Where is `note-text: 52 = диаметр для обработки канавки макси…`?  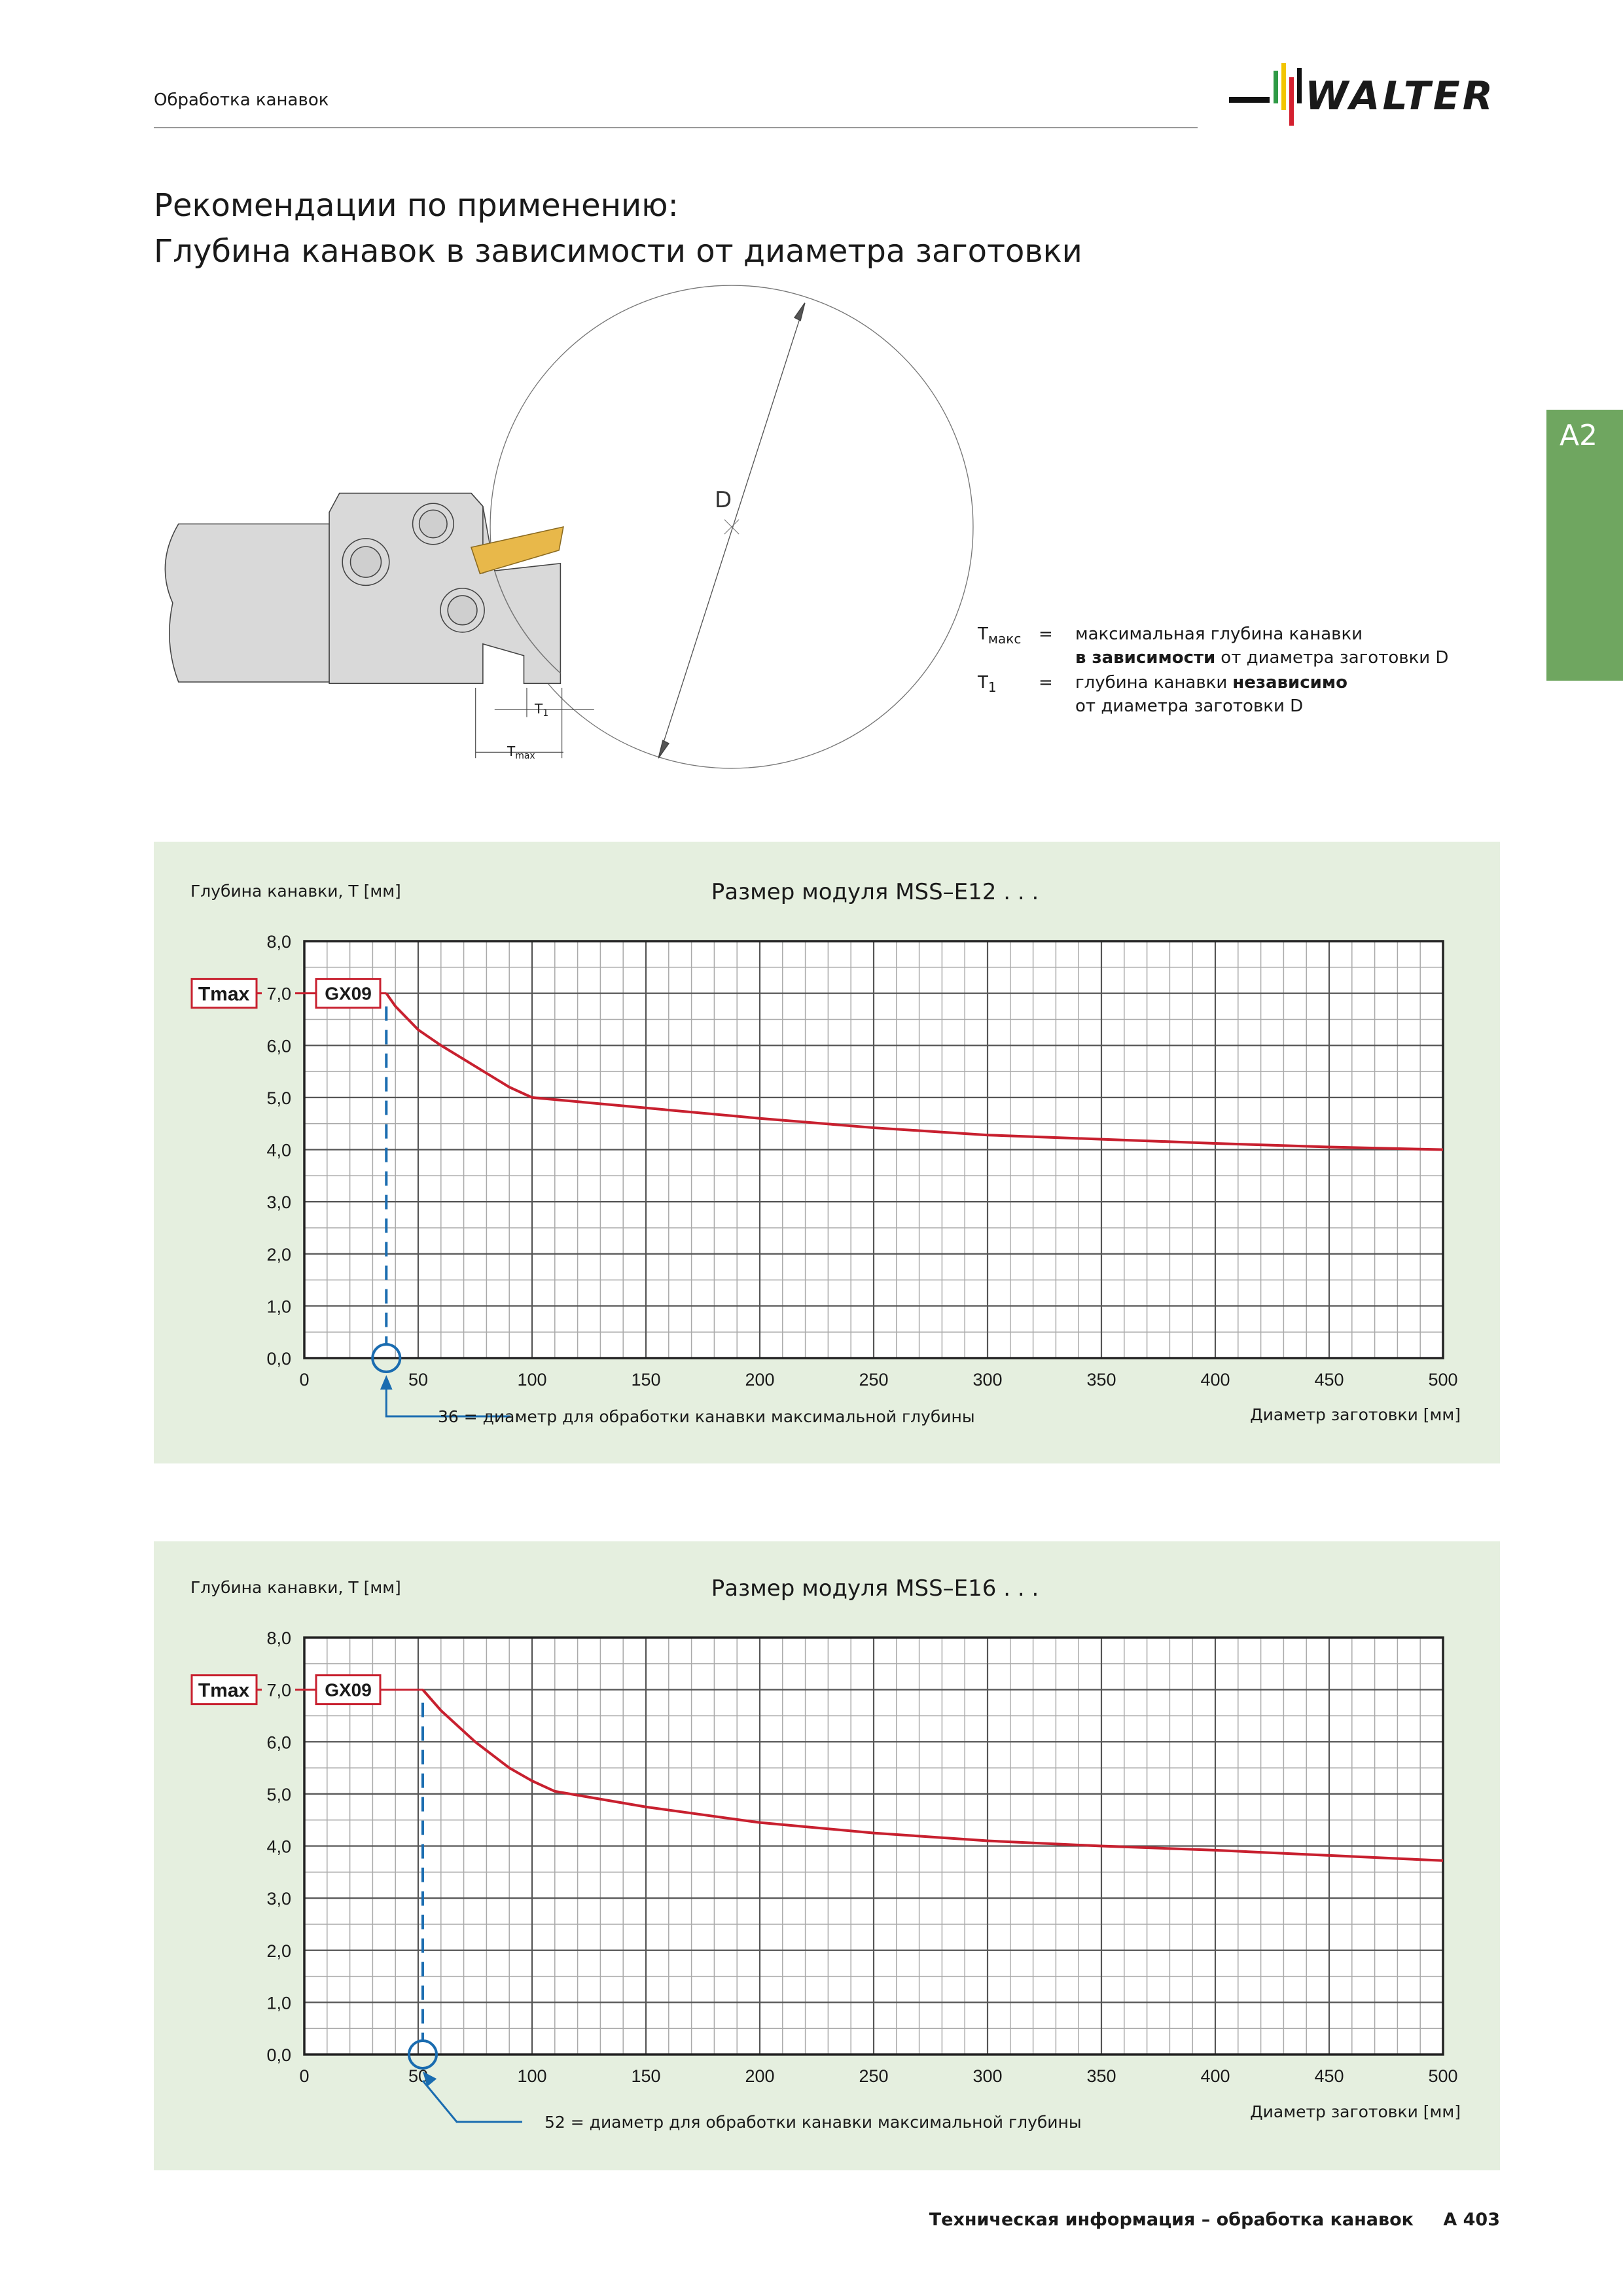
note-text: 52 = диаметр для обработки канавки макси… is located at coordinates (813, 2122).